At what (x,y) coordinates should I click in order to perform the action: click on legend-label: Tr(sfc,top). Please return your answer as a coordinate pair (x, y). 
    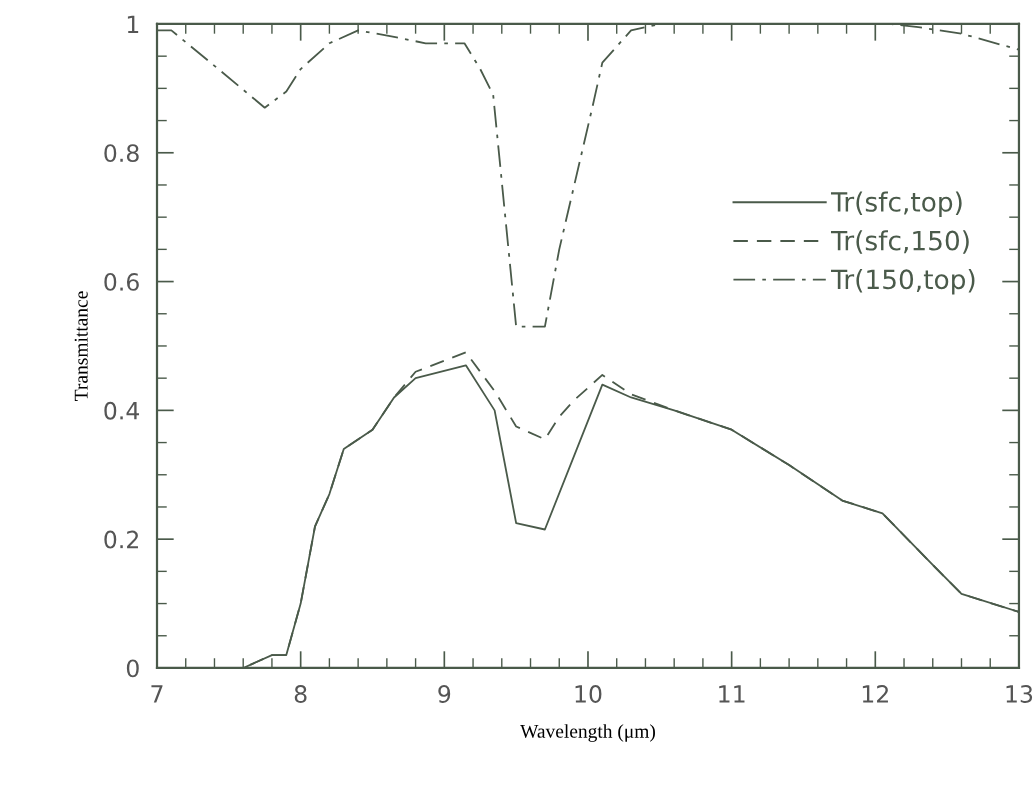
    Looking at the image, I should click on (896, 204).